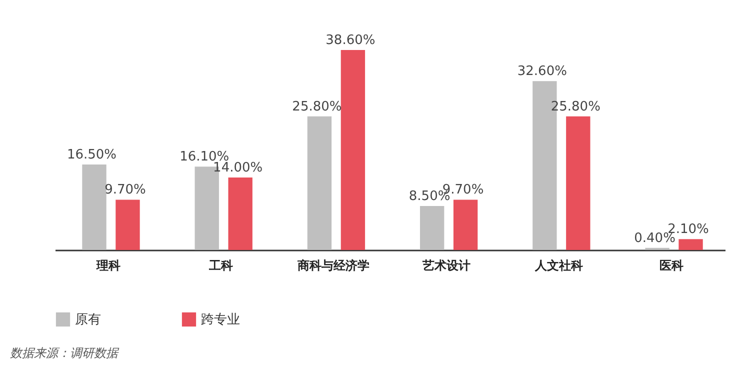 The image size is (751, 376). I want to click on legend-label: 原有, so click(88, 320).